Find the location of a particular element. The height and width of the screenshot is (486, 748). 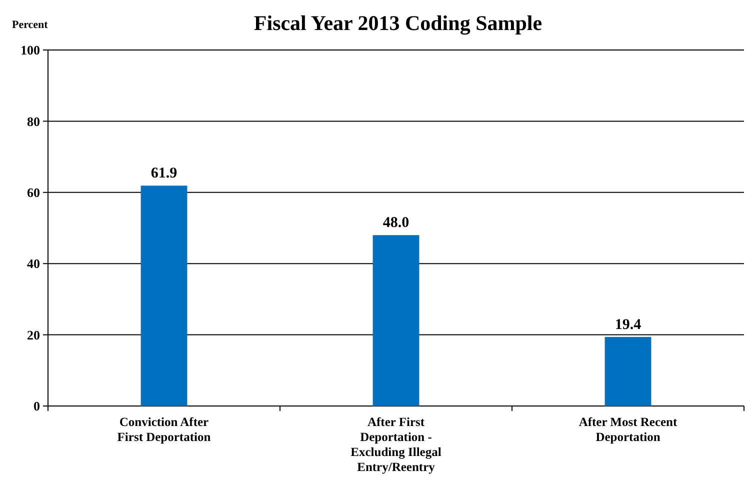

x-tick-label: Conviction After First Deportation is located at coordinates (164, 429).